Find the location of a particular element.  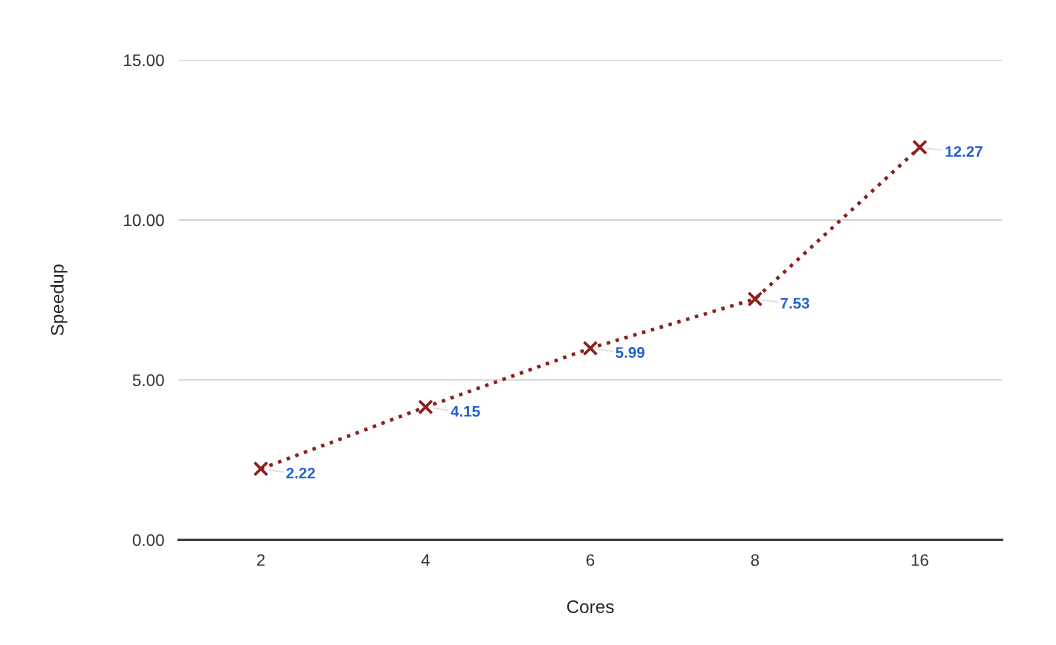

x-tick-label: 6 is located at coordinates (590, 560).